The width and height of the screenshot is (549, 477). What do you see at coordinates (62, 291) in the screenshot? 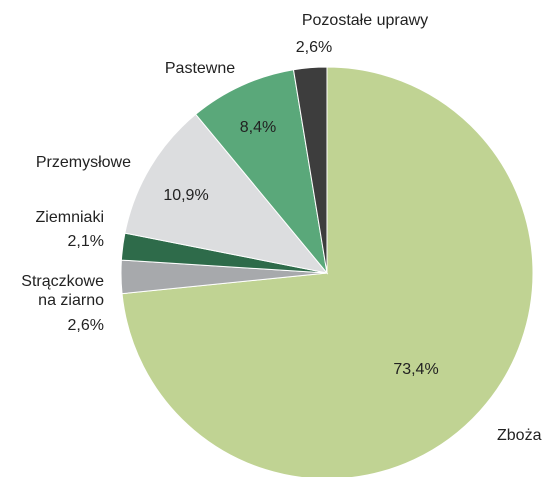
I see `category-label: Strączkowe na ziarno` at bounding box center [62, 291].